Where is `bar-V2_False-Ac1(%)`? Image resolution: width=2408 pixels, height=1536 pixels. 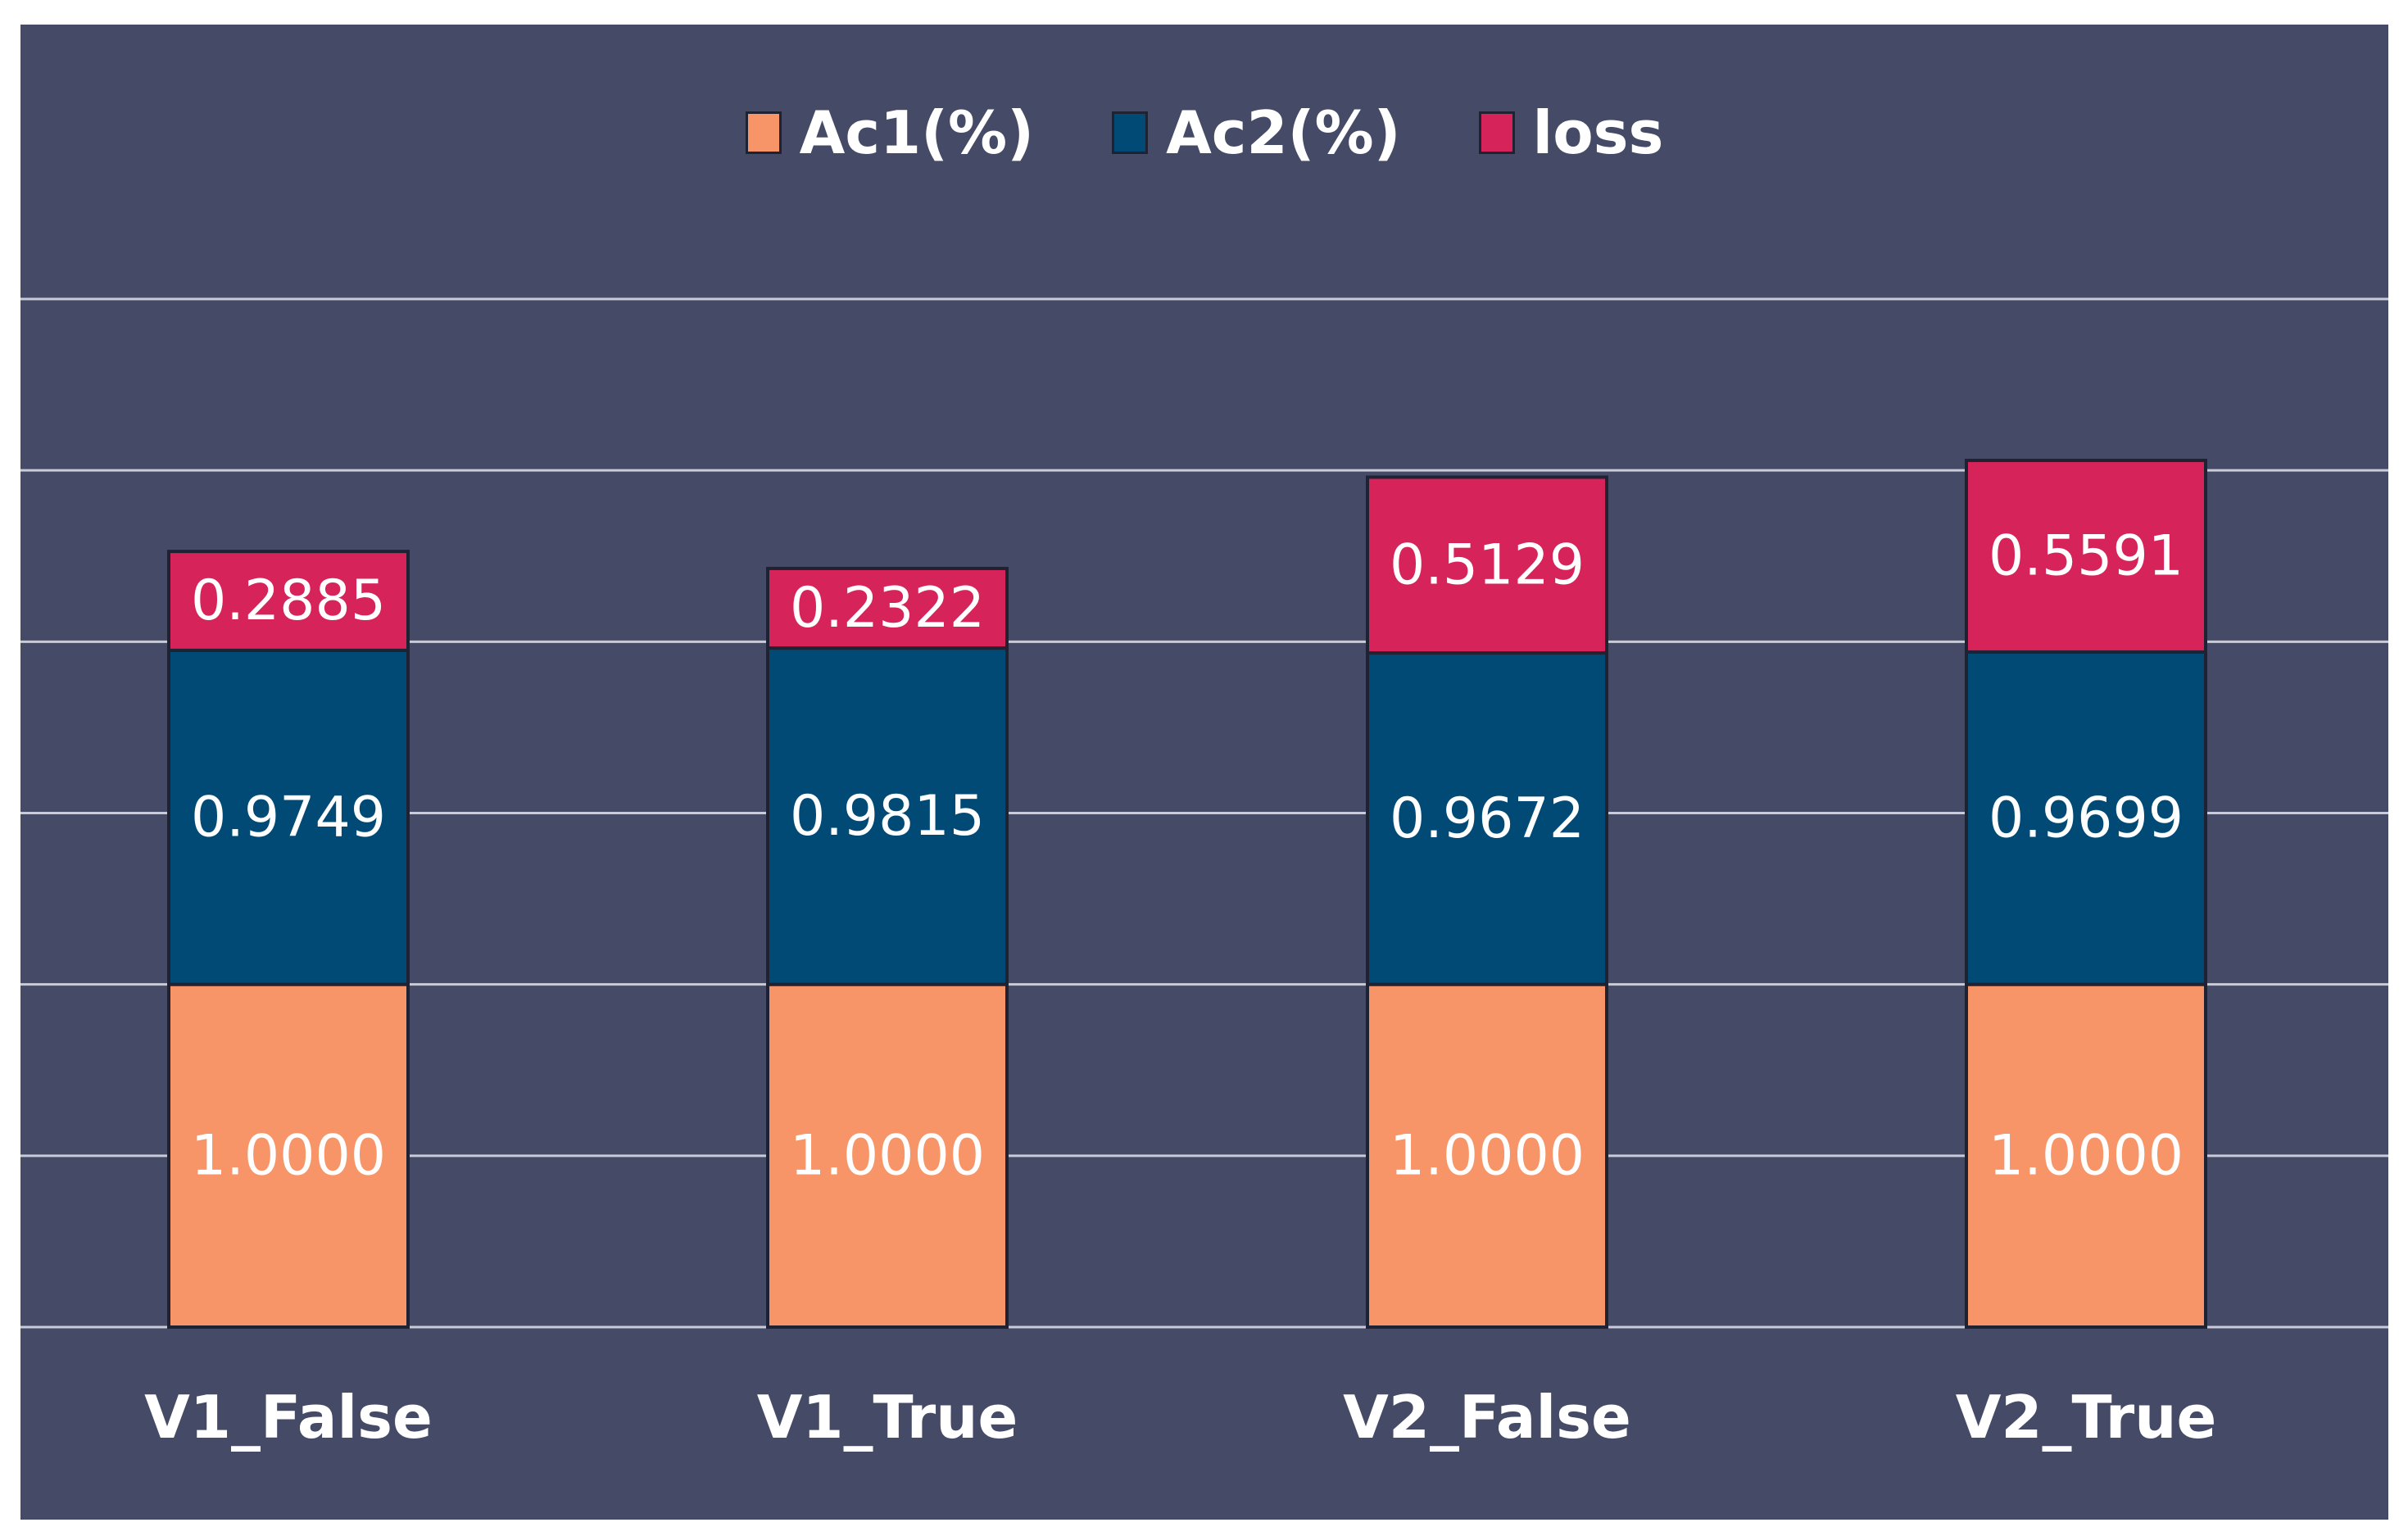 bar-V2_False-Ac1(%) is located at coordinates (1487, 1155).